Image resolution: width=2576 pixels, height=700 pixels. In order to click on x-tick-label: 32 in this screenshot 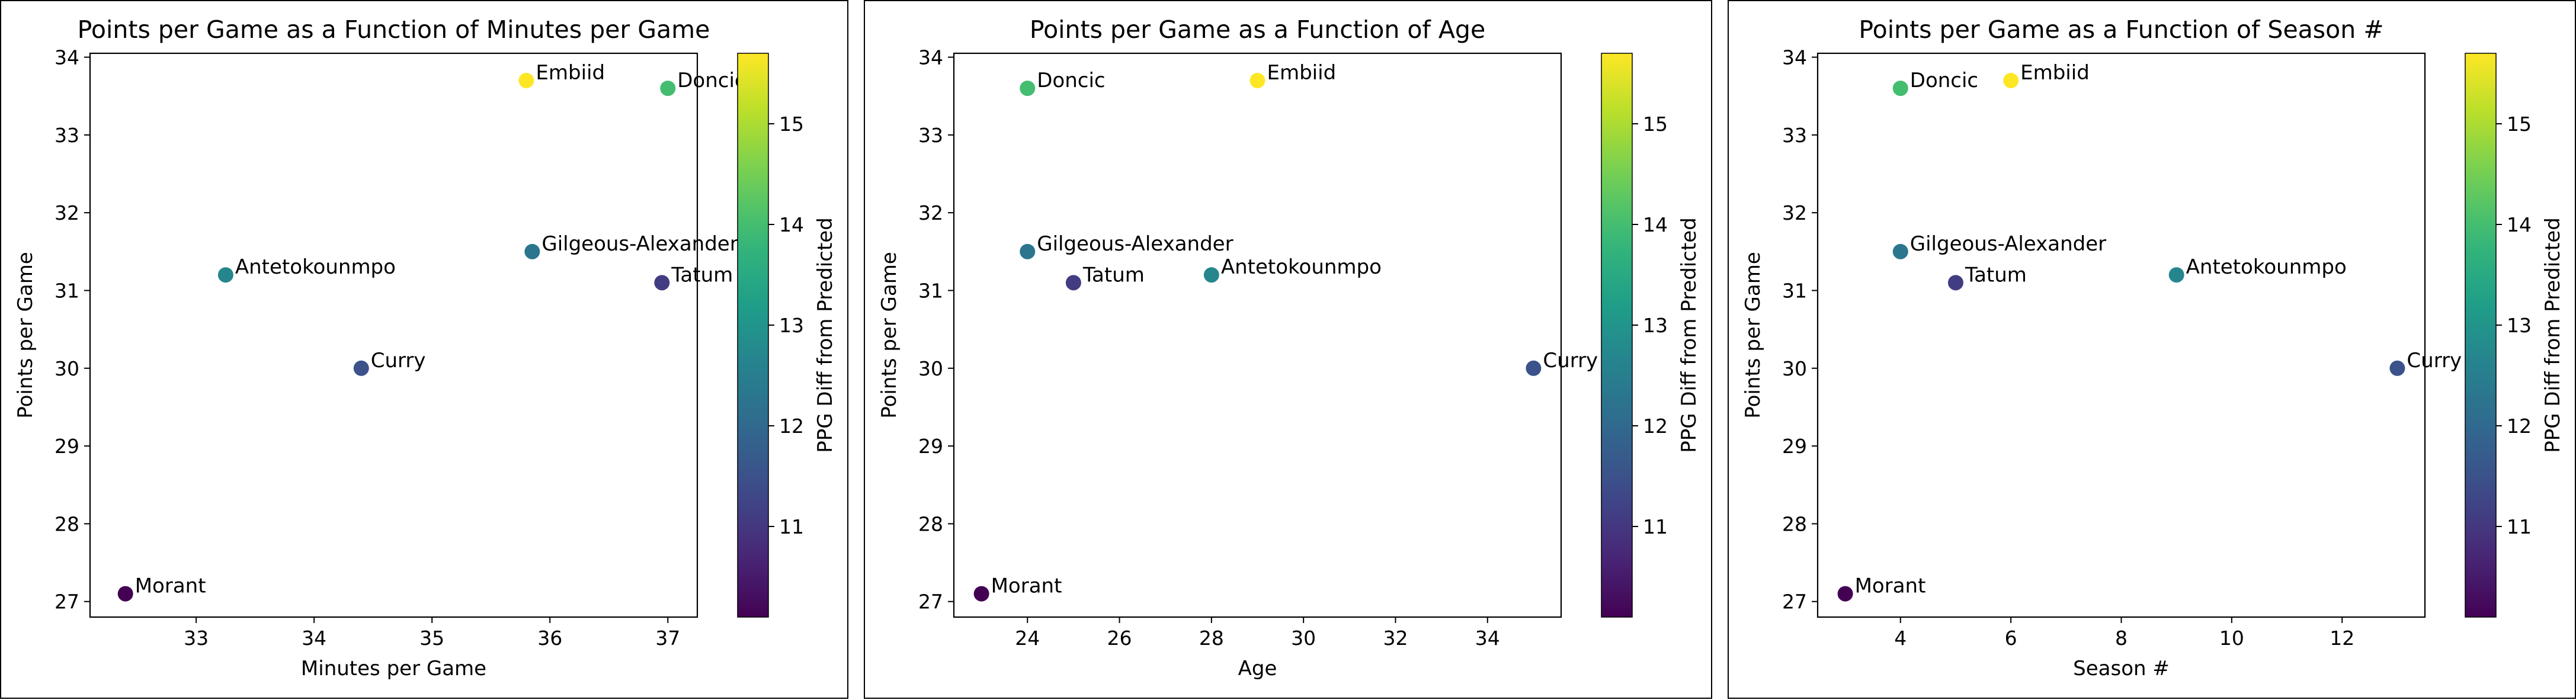, I will do `click(1395, 638)`.